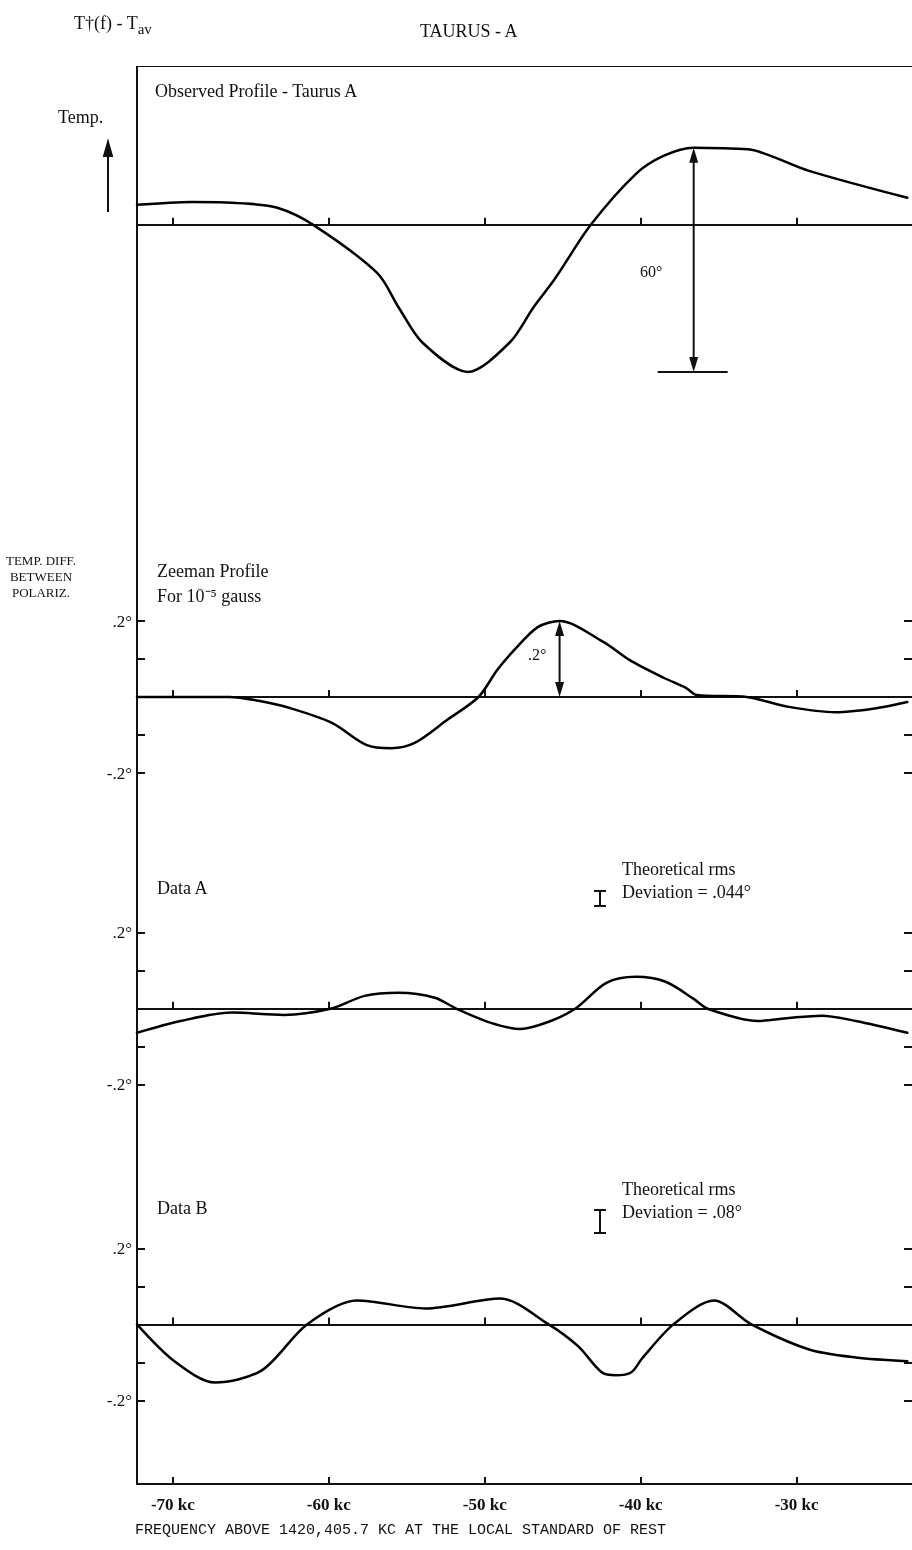 This screenshot has width=912, height=1550. I want to click on chart-subtitle: Observed Profile - Taurus A, so click(256, 91).